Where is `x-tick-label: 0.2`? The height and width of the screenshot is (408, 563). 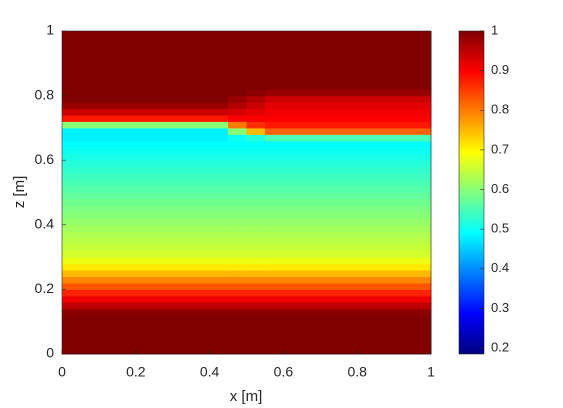 x-tick-label: 0.2 is located at coordinates (136, 372).